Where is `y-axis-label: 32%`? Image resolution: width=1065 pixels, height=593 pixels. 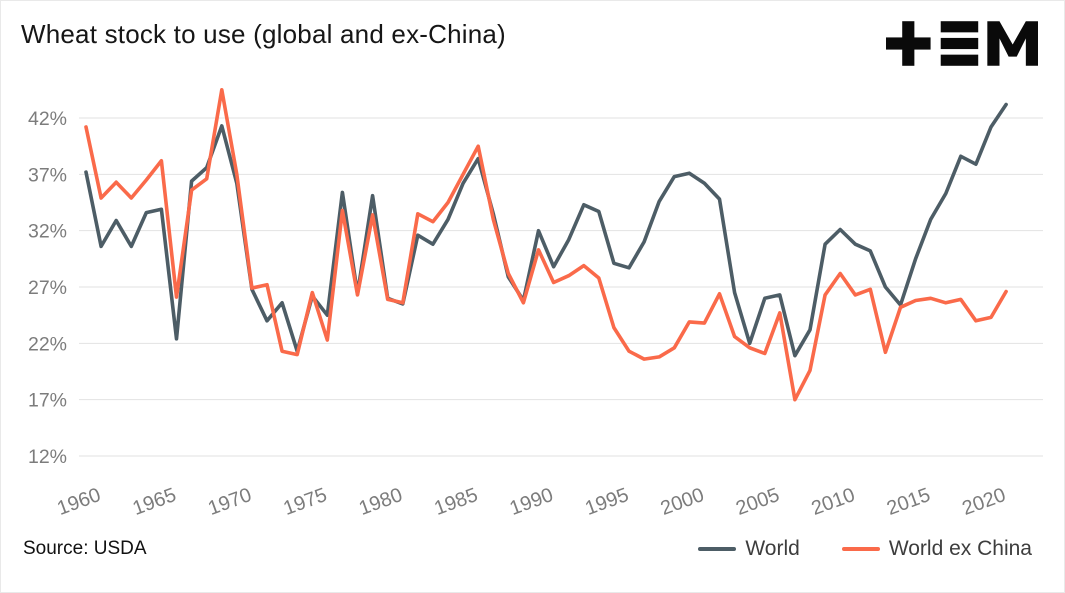
y-axis-label: 32% is located at coordinates (47, 232).